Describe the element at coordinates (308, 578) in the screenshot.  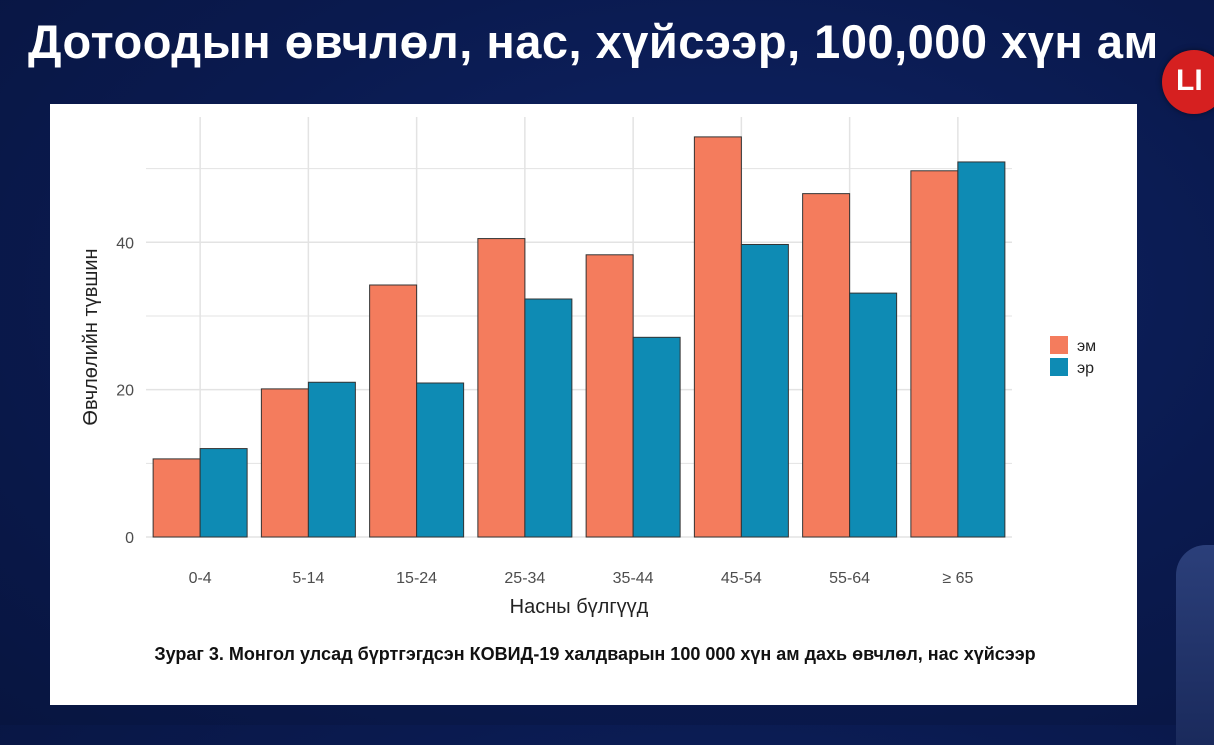
I see `x-tick-label: 5-14` at that location.